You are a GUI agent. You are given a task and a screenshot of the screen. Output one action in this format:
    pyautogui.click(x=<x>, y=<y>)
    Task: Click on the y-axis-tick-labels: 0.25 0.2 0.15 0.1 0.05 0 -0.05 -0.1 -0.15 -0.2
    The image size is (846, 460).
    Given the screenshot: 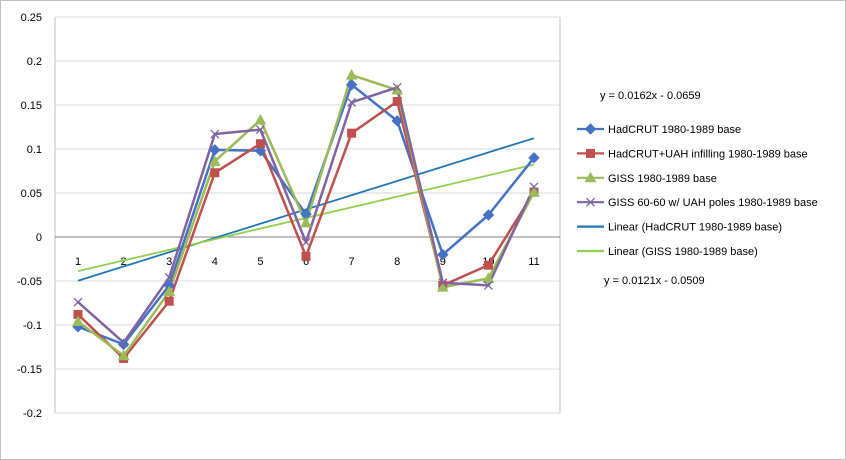 What is the action you would take?
    pyautogui.click(x=29, y=216)
    